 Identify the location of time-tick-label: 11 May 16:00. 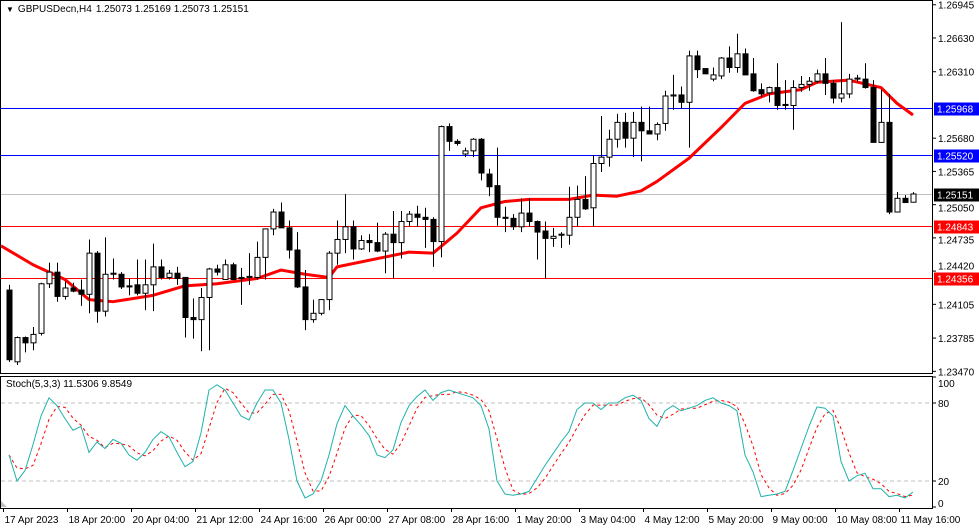
(931, 520).